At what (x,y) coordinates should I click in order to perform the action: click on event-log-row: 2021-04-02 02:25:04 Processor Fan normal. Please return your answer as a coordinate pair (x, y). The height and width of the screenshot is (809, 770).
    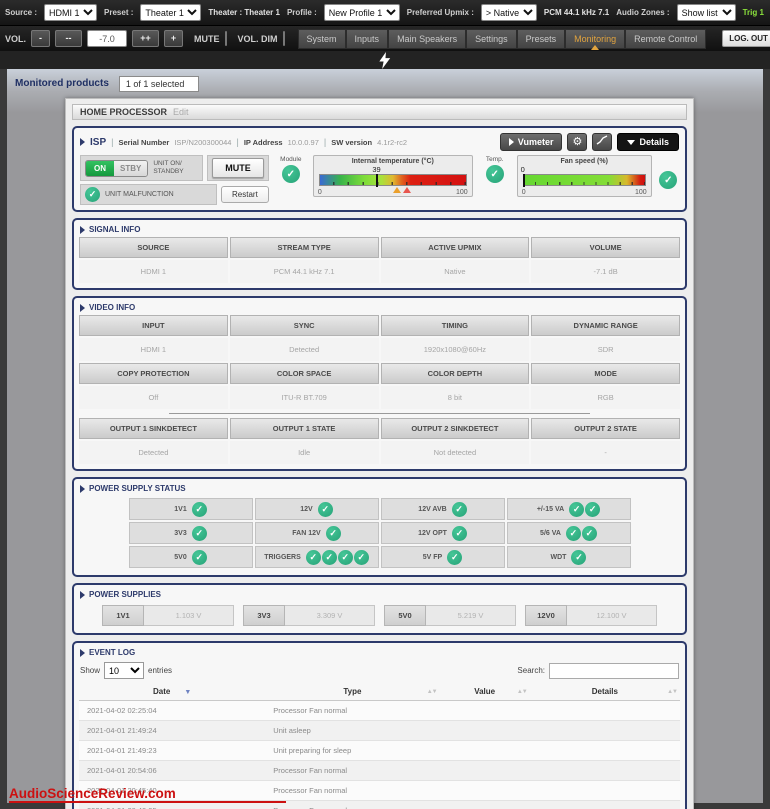
    Looking at the image, I should click on (379, 710).